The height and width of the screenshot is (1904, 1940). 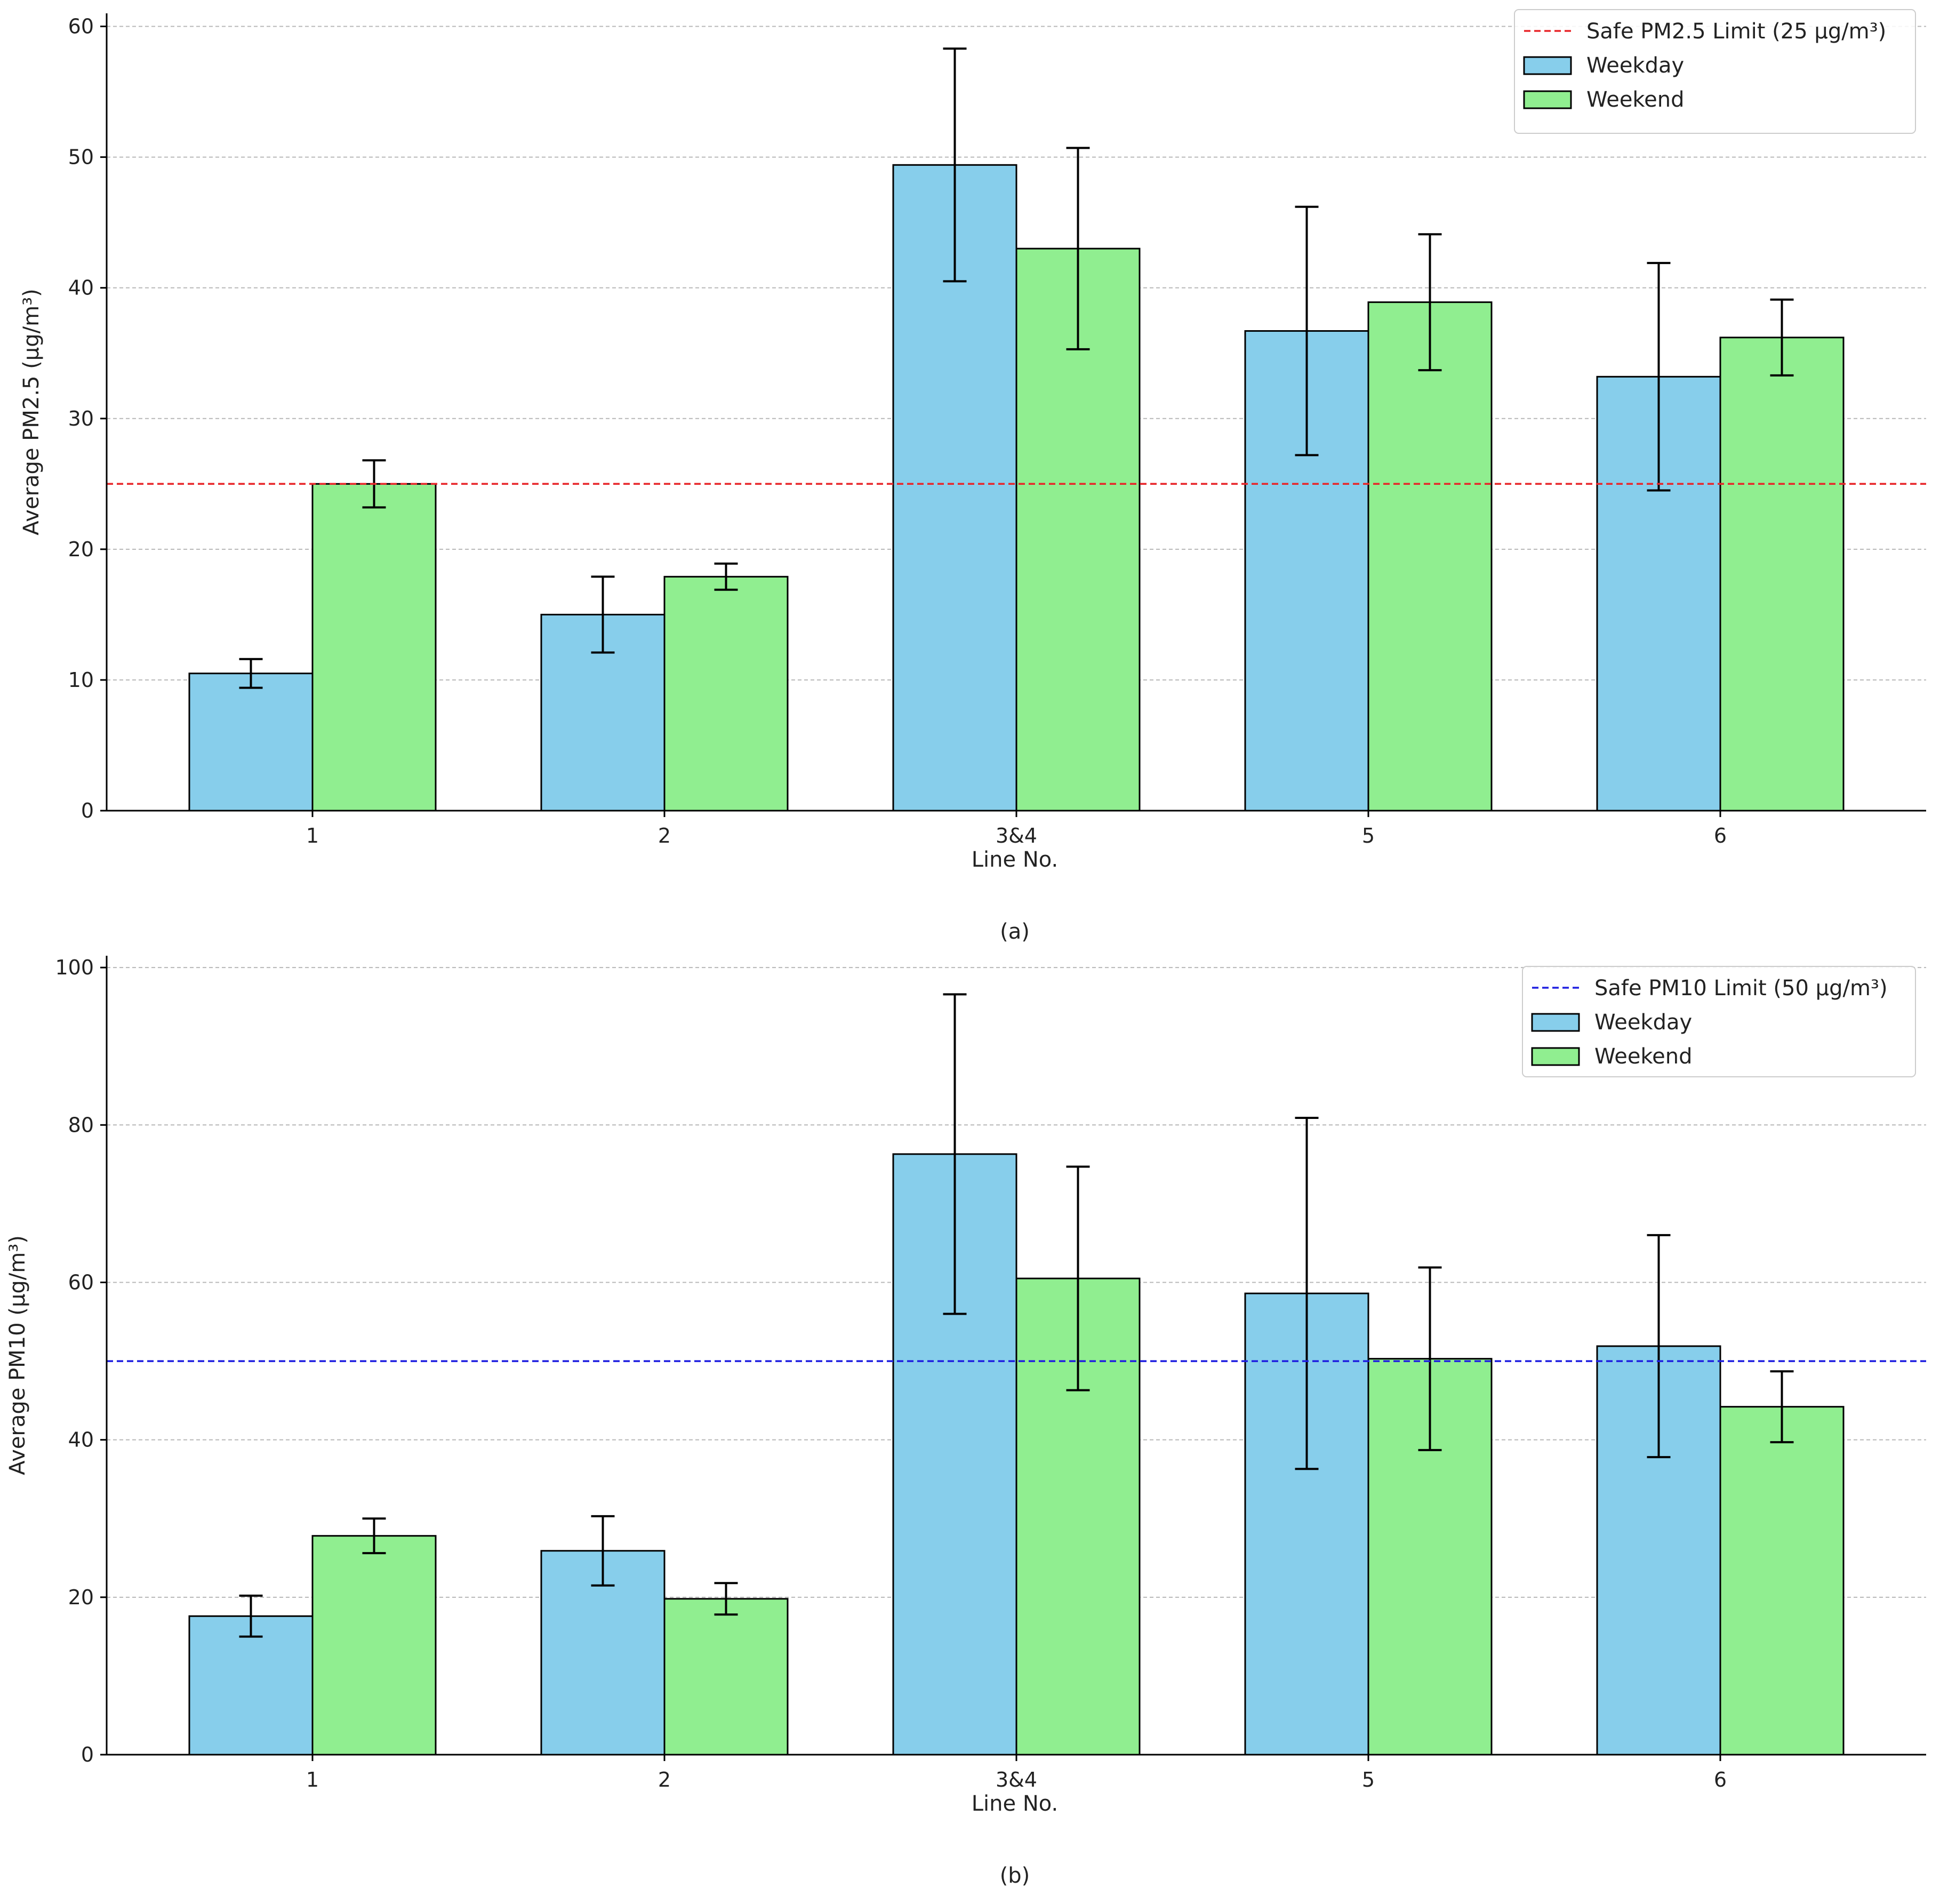 I want to click on y-tick-label: 50, so click(x=81, y=157).